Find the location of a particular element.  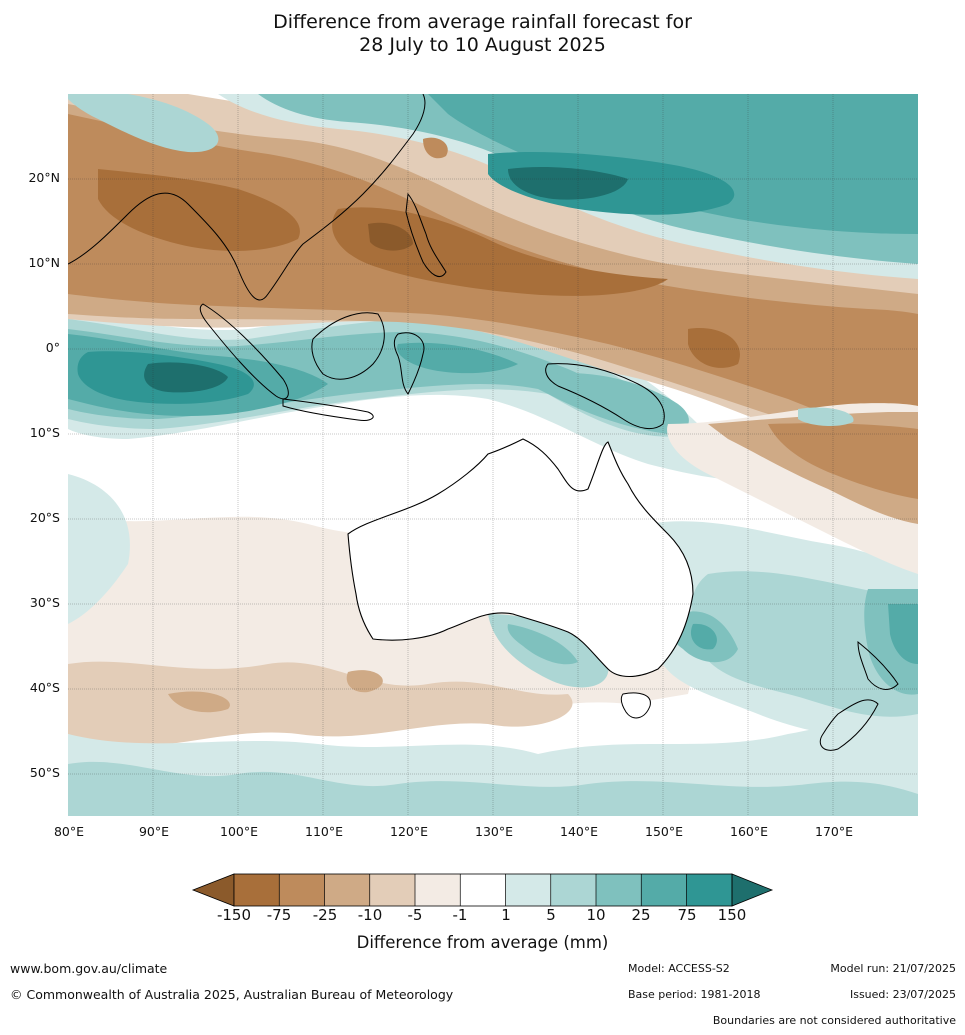

lat-label-10s: 10°S is located at coordinates (44, 432).